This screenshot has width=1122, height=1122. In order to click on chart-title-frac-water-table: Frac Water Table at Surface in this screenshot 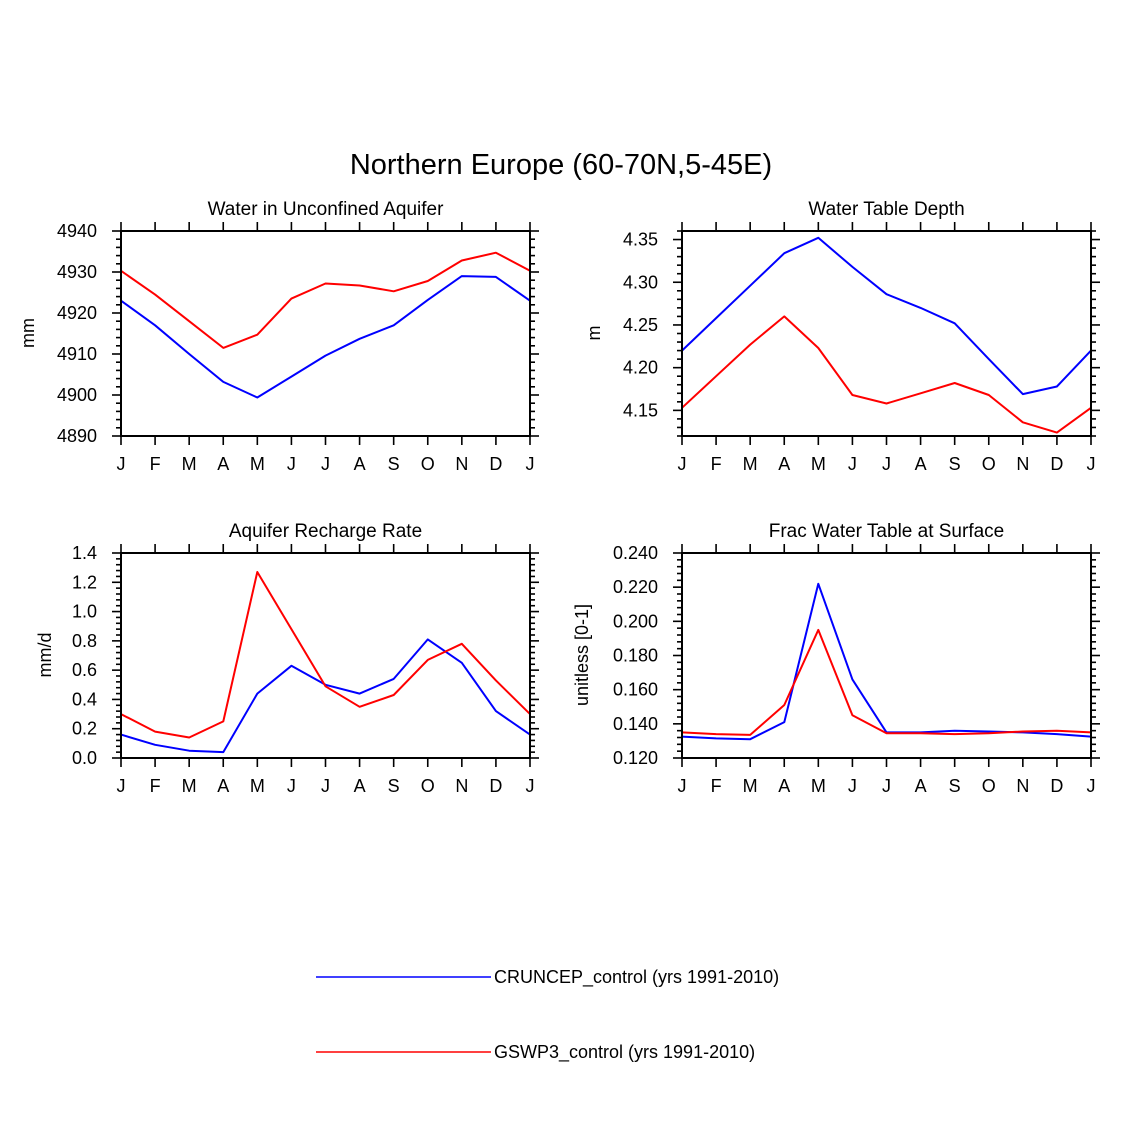, I will do `click(887, 531)`.